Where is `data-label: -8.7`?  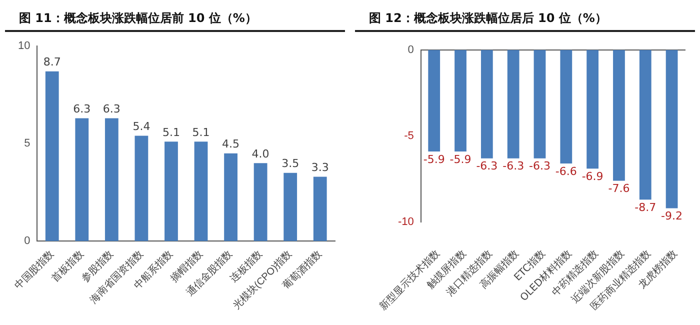 data-label: -8.7 is located at coordinates (645, 207).